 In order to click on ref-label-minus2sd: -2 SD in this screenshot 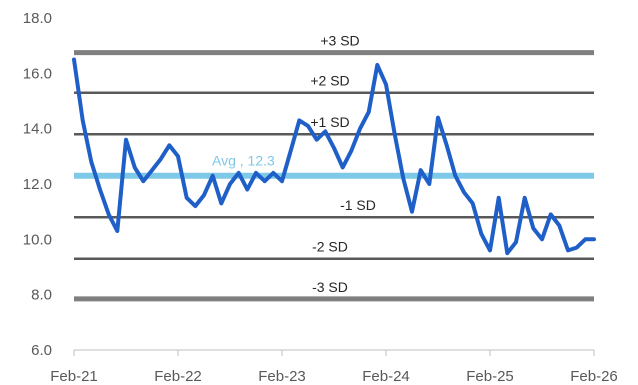, I will do `click(330, 247)`.